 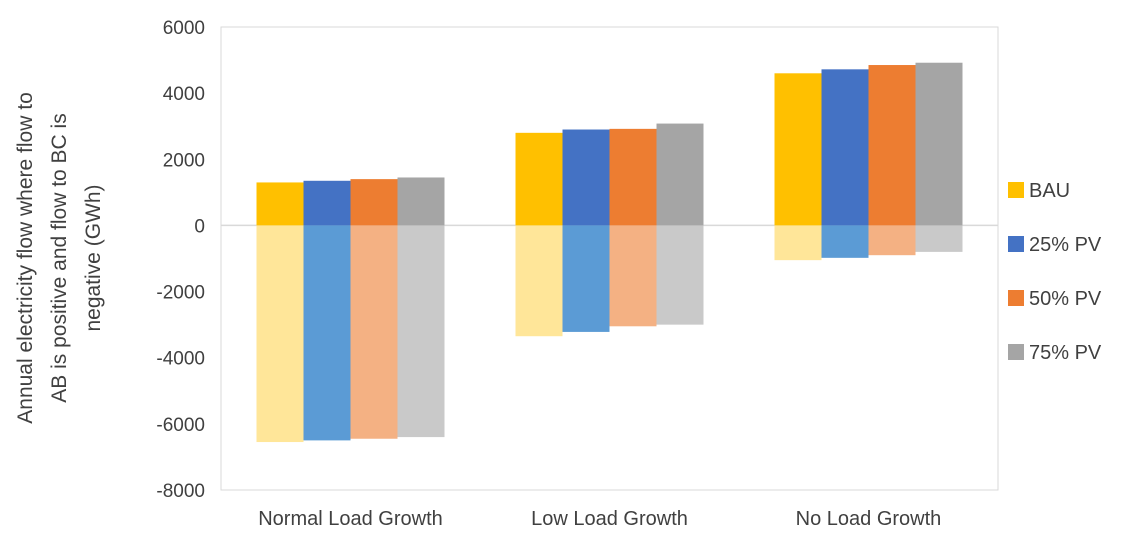 I want to click on y-tick-label: 0, so click(x=199, y=226).